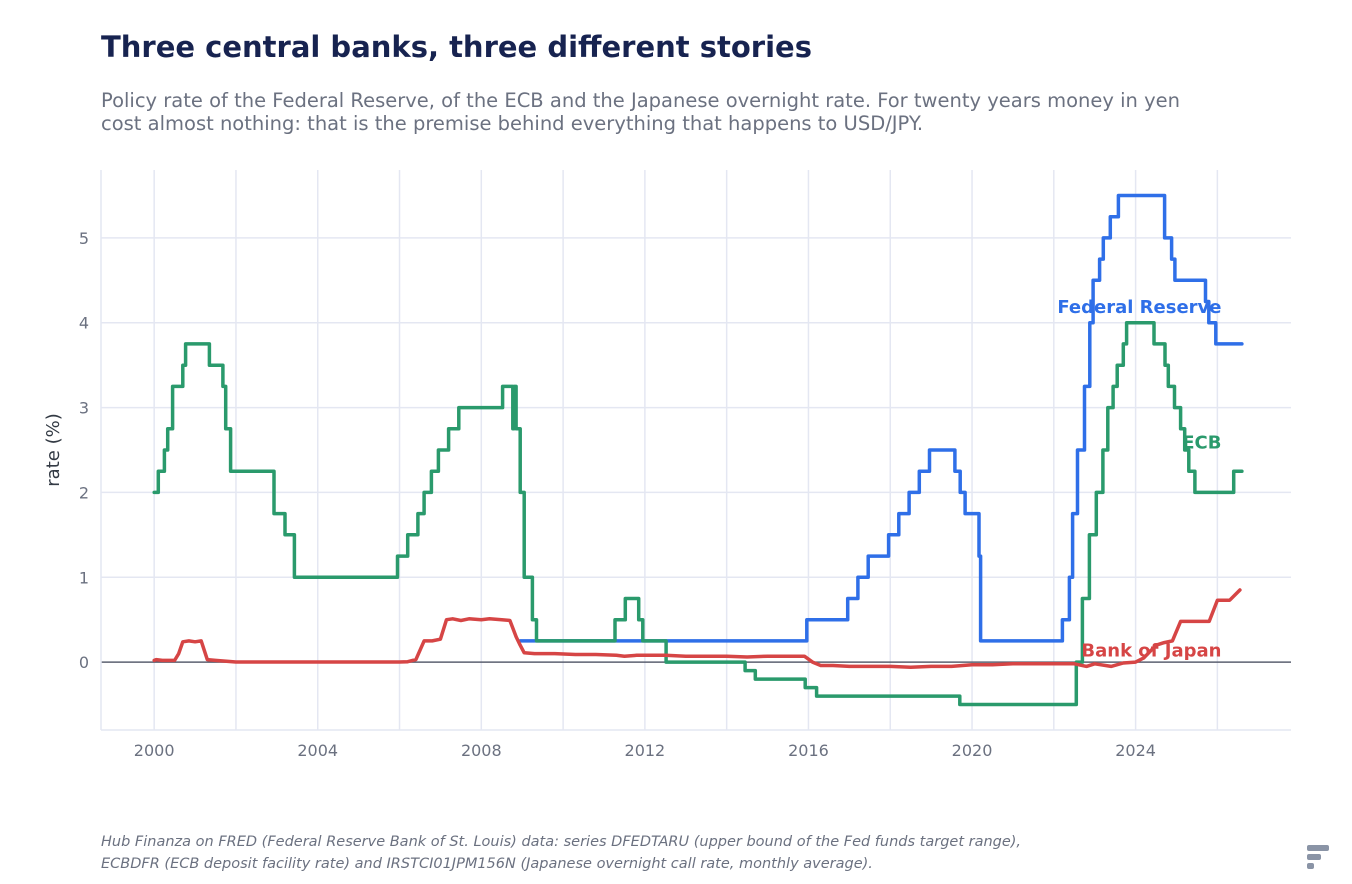  What do you see at coordinates (972, 750) in the screenshot?
I see `x-tick-label: 2020` at bounding box center [972, 750].